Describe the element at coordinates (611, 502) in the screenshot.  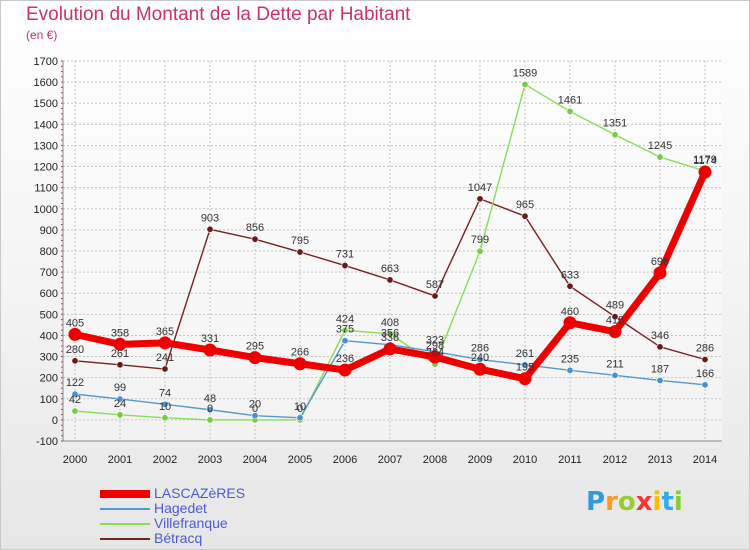
I see `logo-letter: r` at that location.